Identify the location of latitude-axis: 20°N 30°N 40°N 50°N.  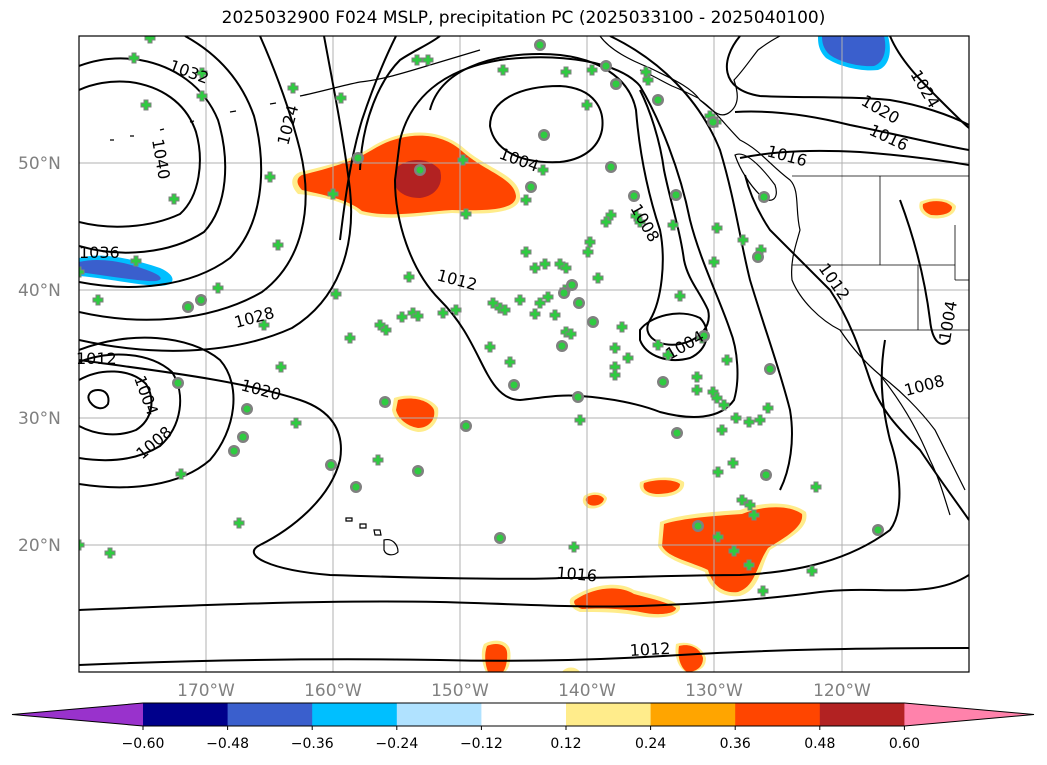
(39, 355).